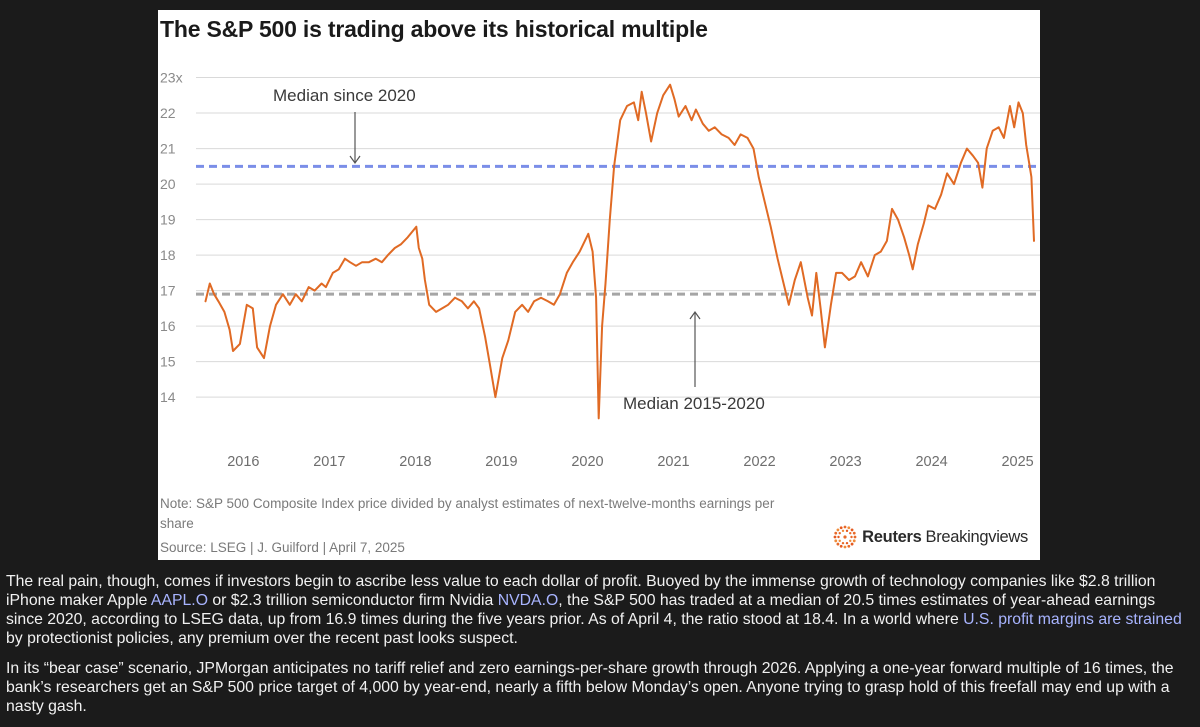 Image resolution: width=1200 pixels, height=727 pixels. Describe the element at coordinates (415, 462) in the screenshot. I see `x-tick-label: 2018` at that location.